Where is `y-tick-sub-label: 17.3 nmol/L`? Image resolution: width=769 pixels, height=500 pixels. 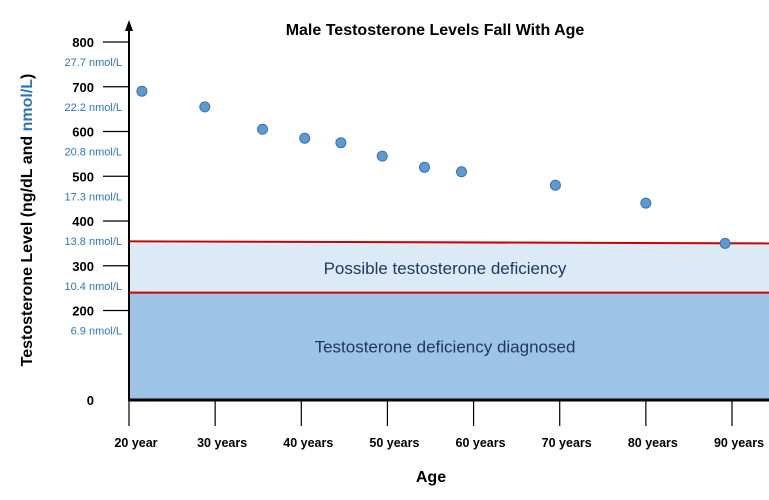
y-tick-sub-label: 17.3 nmol/L is located at coordinates (93, 197).